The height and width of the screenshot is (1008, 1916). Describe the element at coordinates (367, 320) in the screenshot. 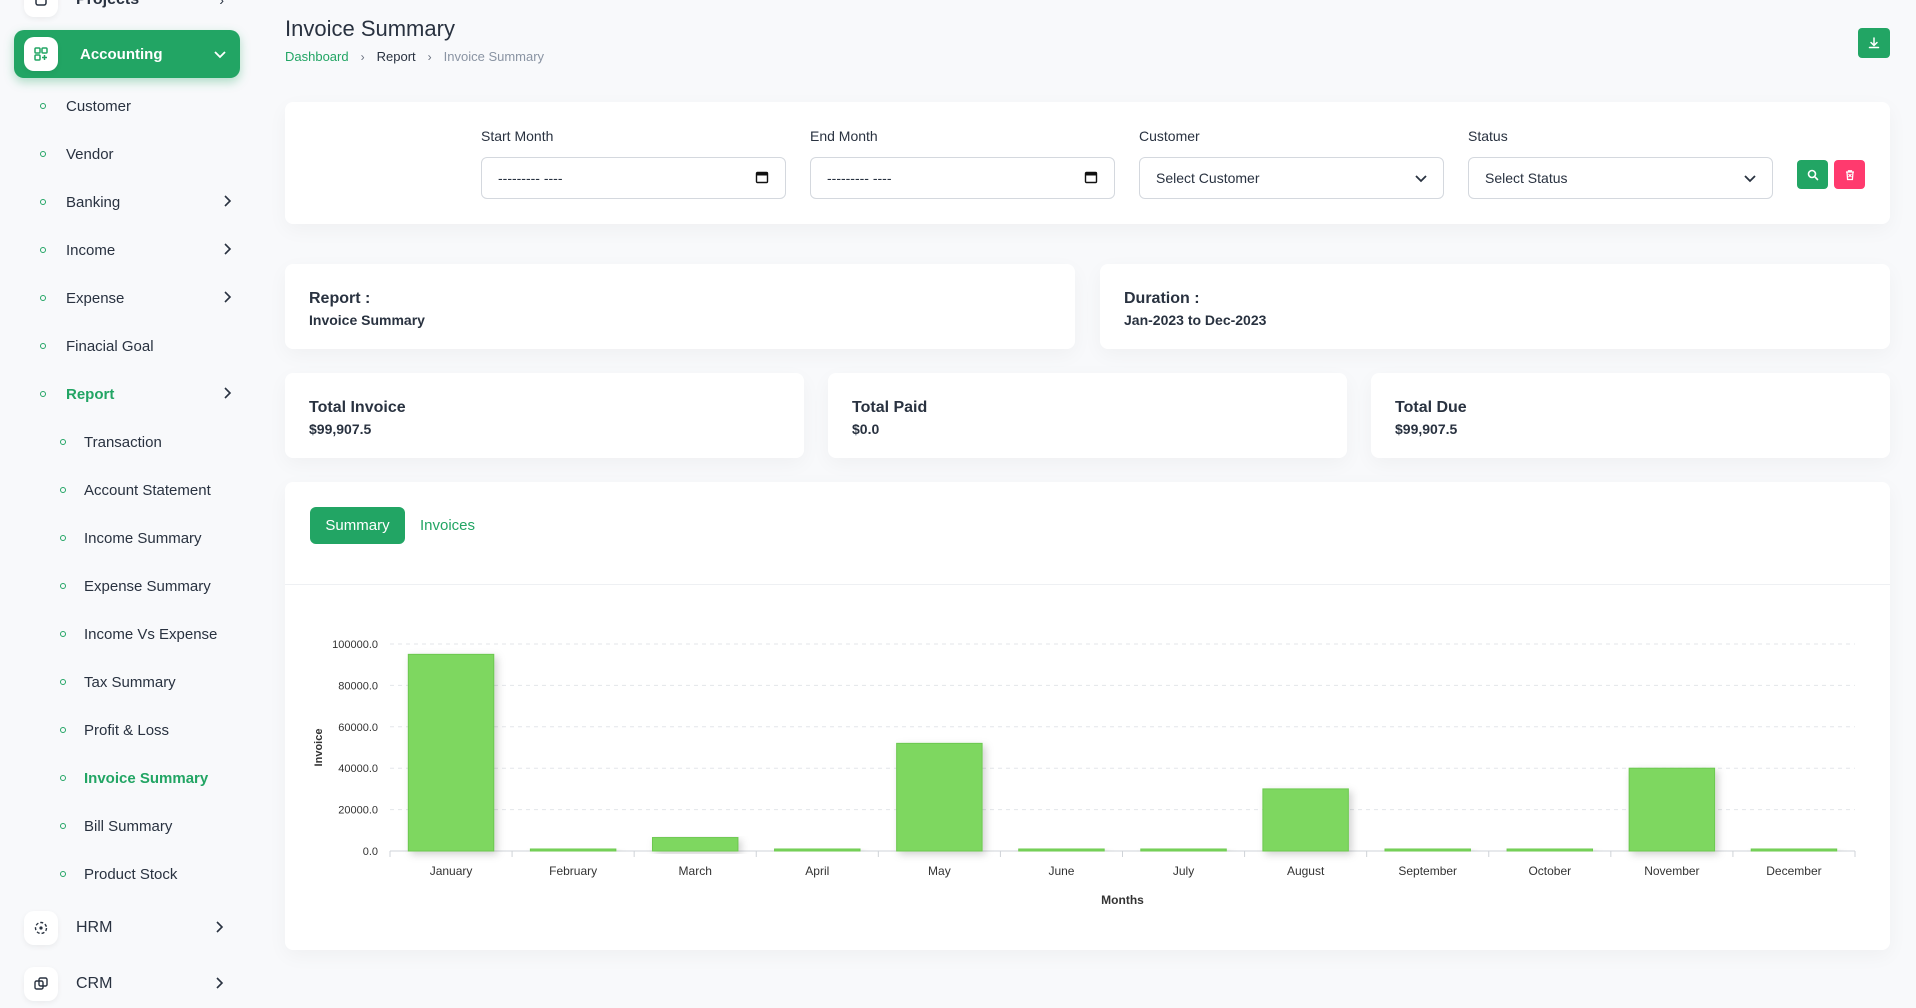

I see `report-value: Invoice Summary` at that location.